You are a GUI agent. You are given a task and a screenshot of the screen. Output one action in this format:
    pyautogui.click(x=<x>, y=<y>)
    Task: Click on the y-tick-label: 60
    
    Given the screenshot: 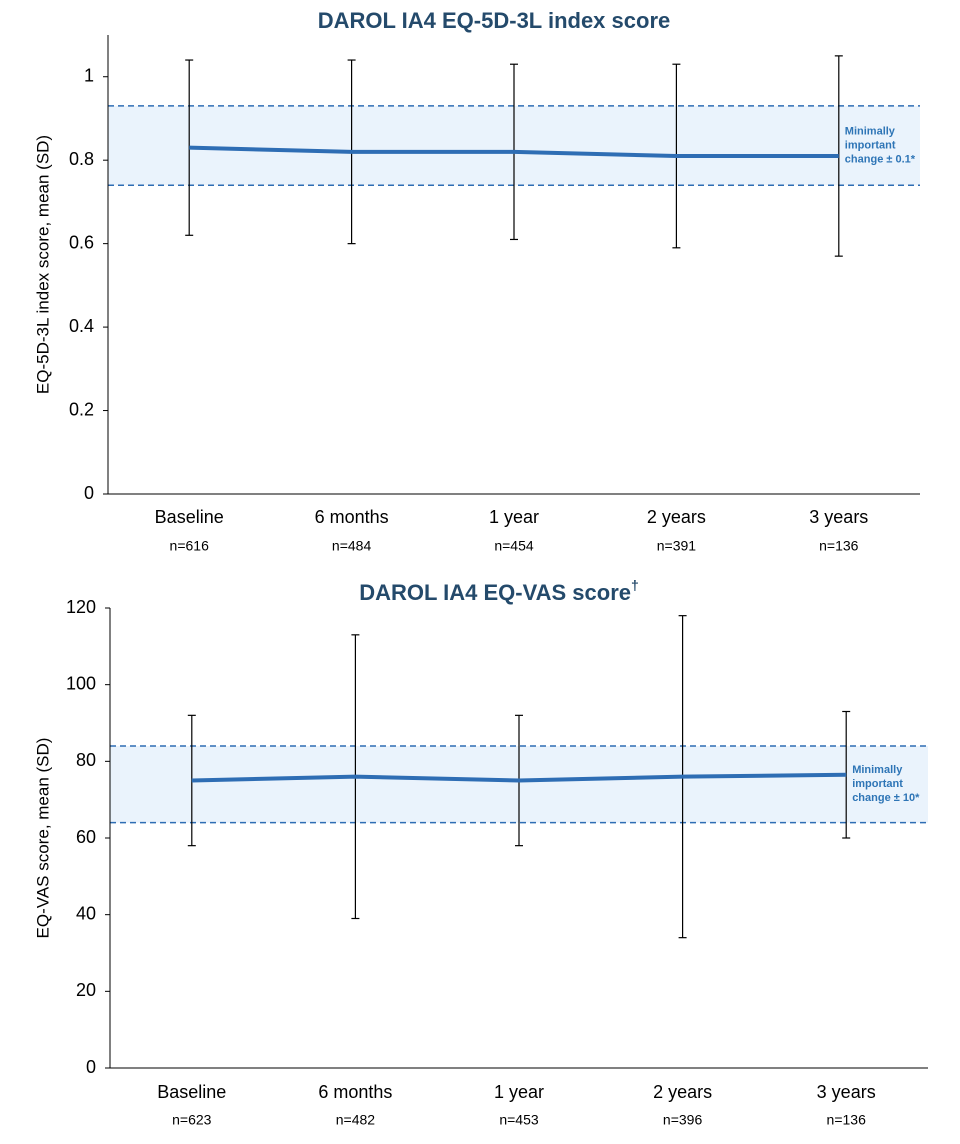 What is the action you would take?
    pyautogui.click(x=86, y=837)
    